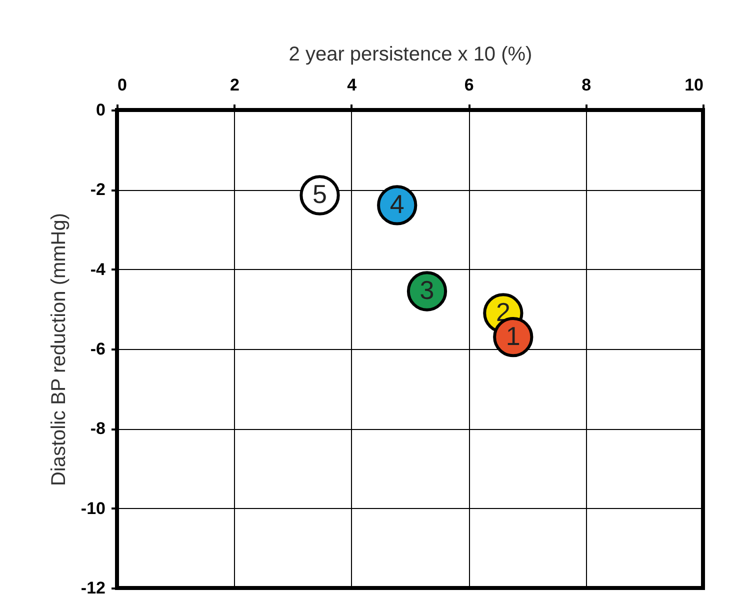 This screenshot has height=602, width=737. What do you see at coordinates (235, 85) in the screenshot?
I see `x-tick-label: 2` at bounding box center [235, 85].